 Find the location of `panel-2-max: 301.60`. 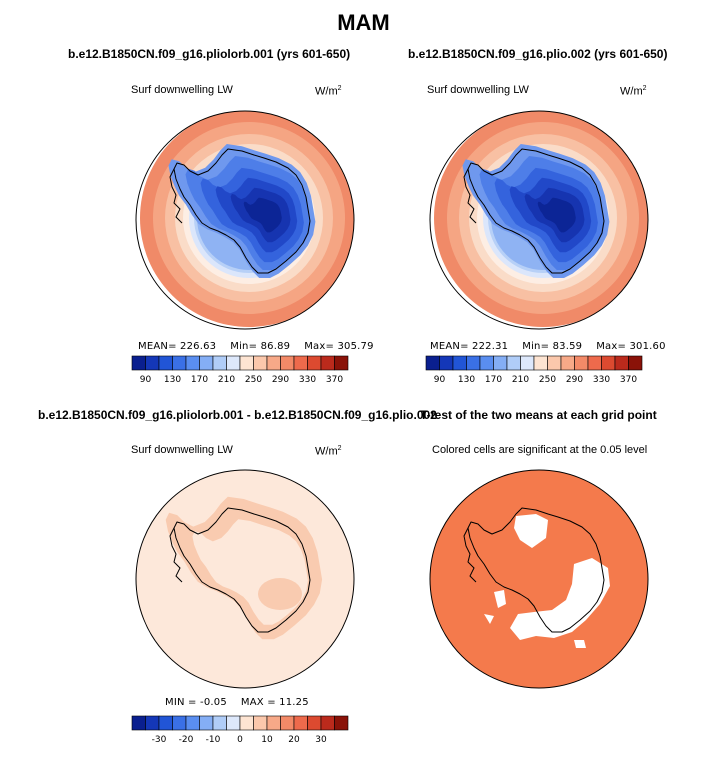

panel-2-max: 301.60 is located at coordinates (647, 346).